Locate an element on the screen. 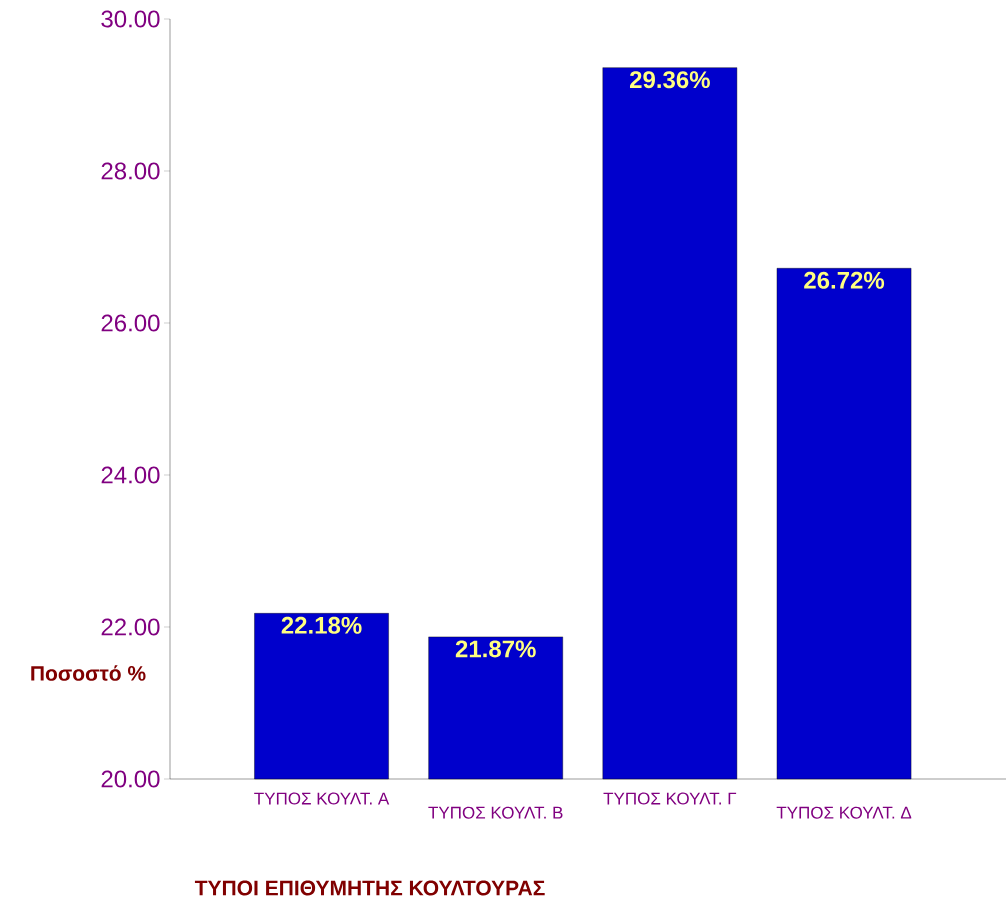 This screenshot has height=900, width=1006. y-tick-label: 30.00 is located at coordinates (130, 19).